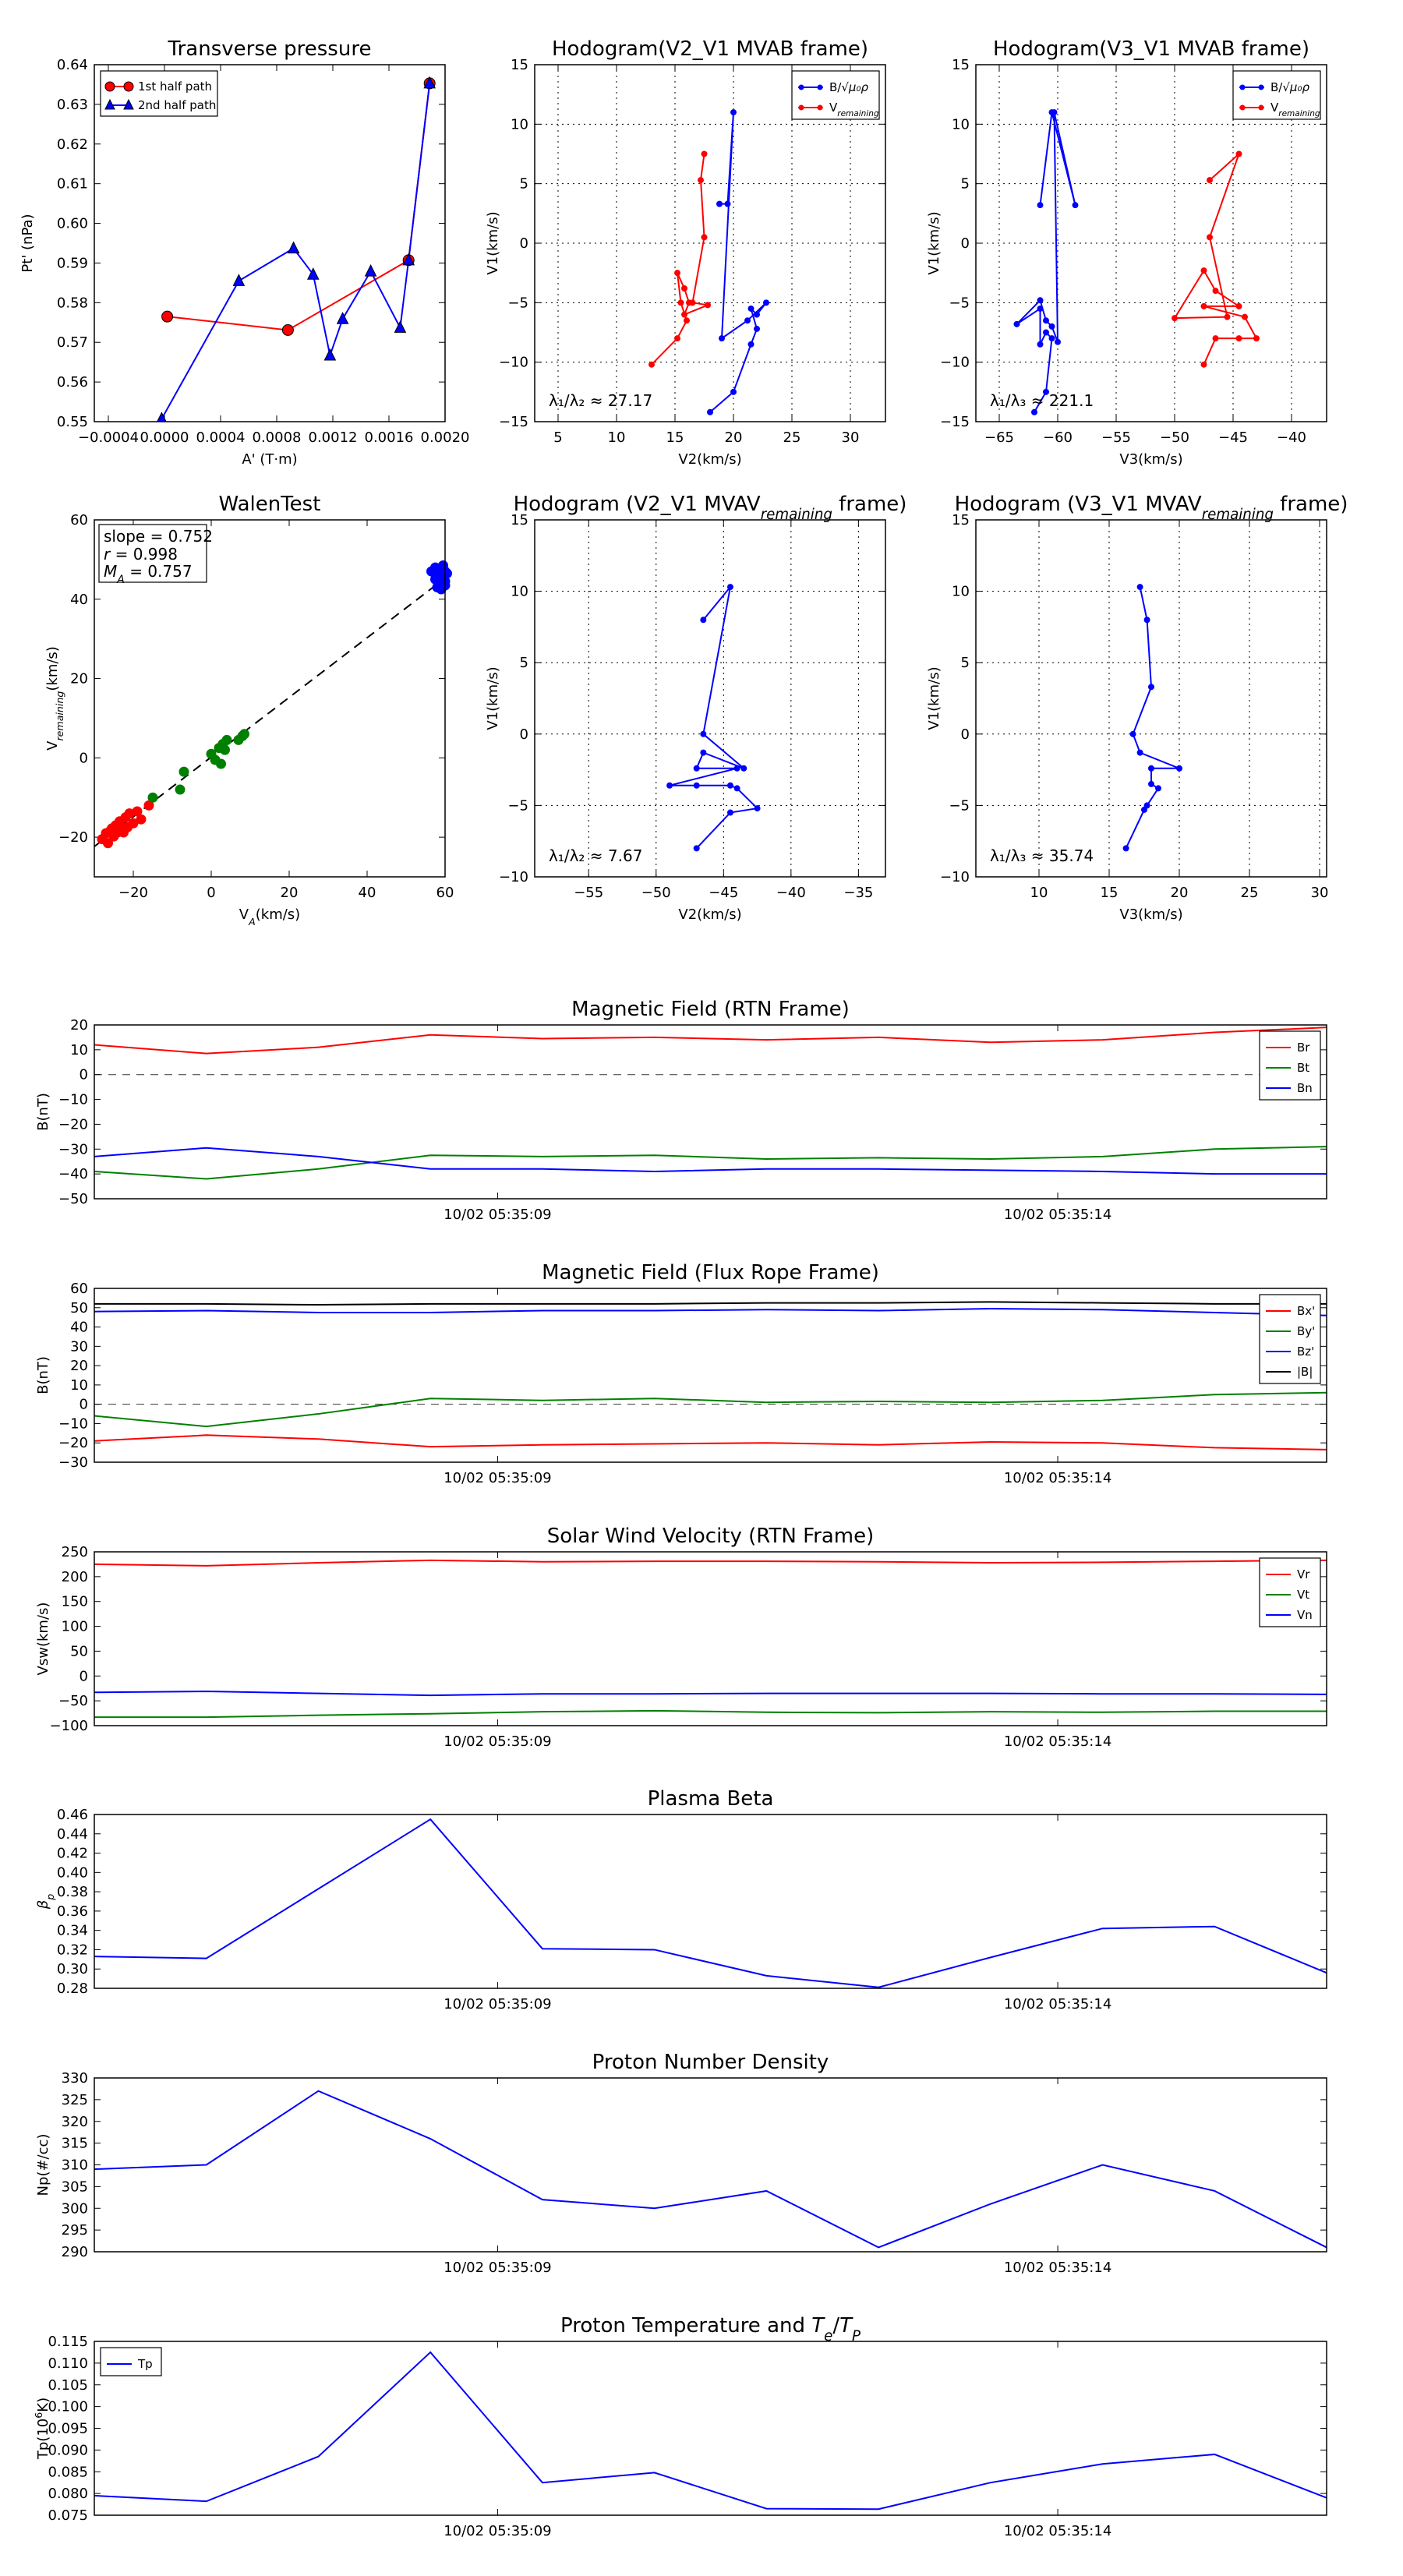  Describe the element at coordinates (1305, 1615) in the screenshot. I see `legend-label: Vn` at that location.